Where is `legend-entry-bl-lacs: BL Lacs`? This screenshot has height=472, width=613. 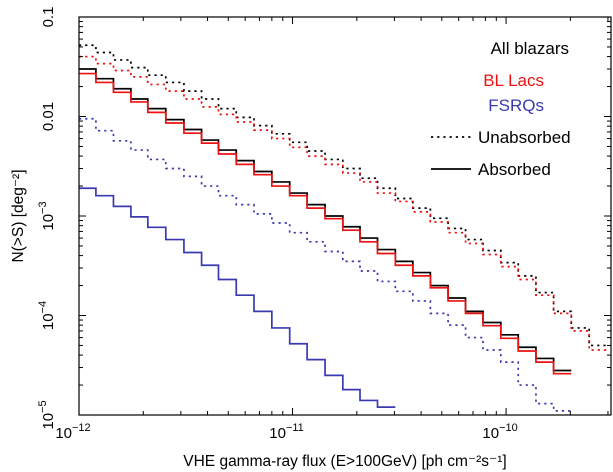 legend-entry-bl-lacs: BL Lacs is located at coordinates (513, 80).